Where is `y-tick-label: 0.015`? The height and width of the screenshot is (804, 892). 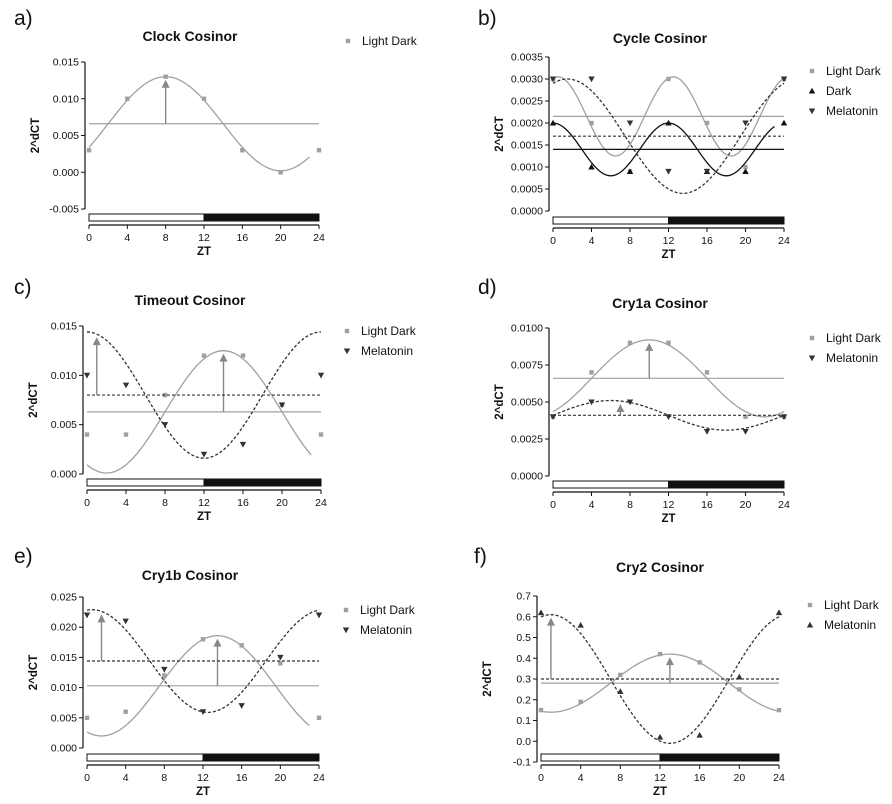
y-tick-label: 0.015 is located at coordinates (66, 63).